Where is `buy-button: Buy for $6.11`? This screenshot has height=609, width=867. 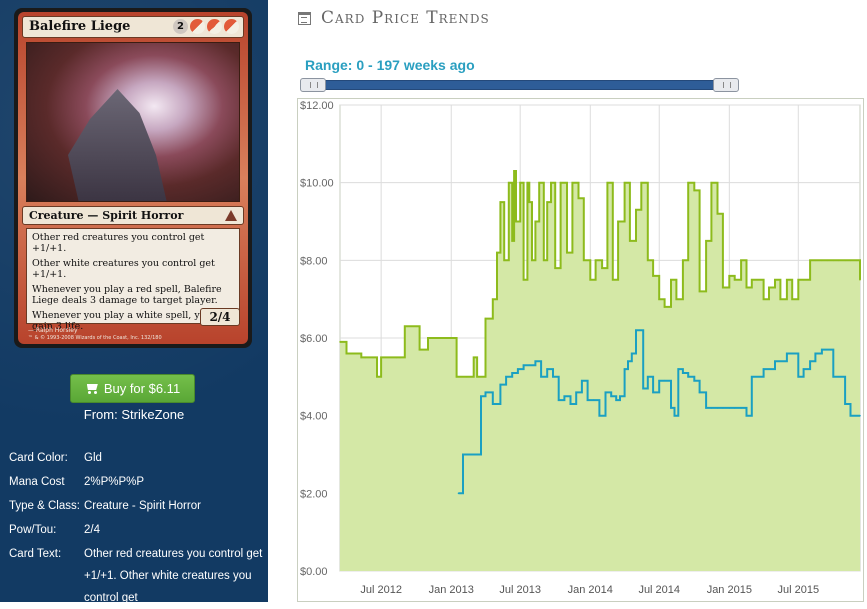
buy-button: Buy for $6.11 is located at coordinates (132, 388).